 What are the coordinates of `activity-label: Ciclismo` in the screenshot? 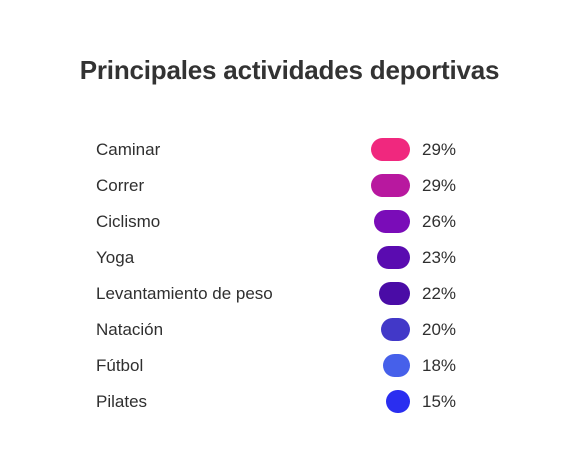 It's located at (128, 221).